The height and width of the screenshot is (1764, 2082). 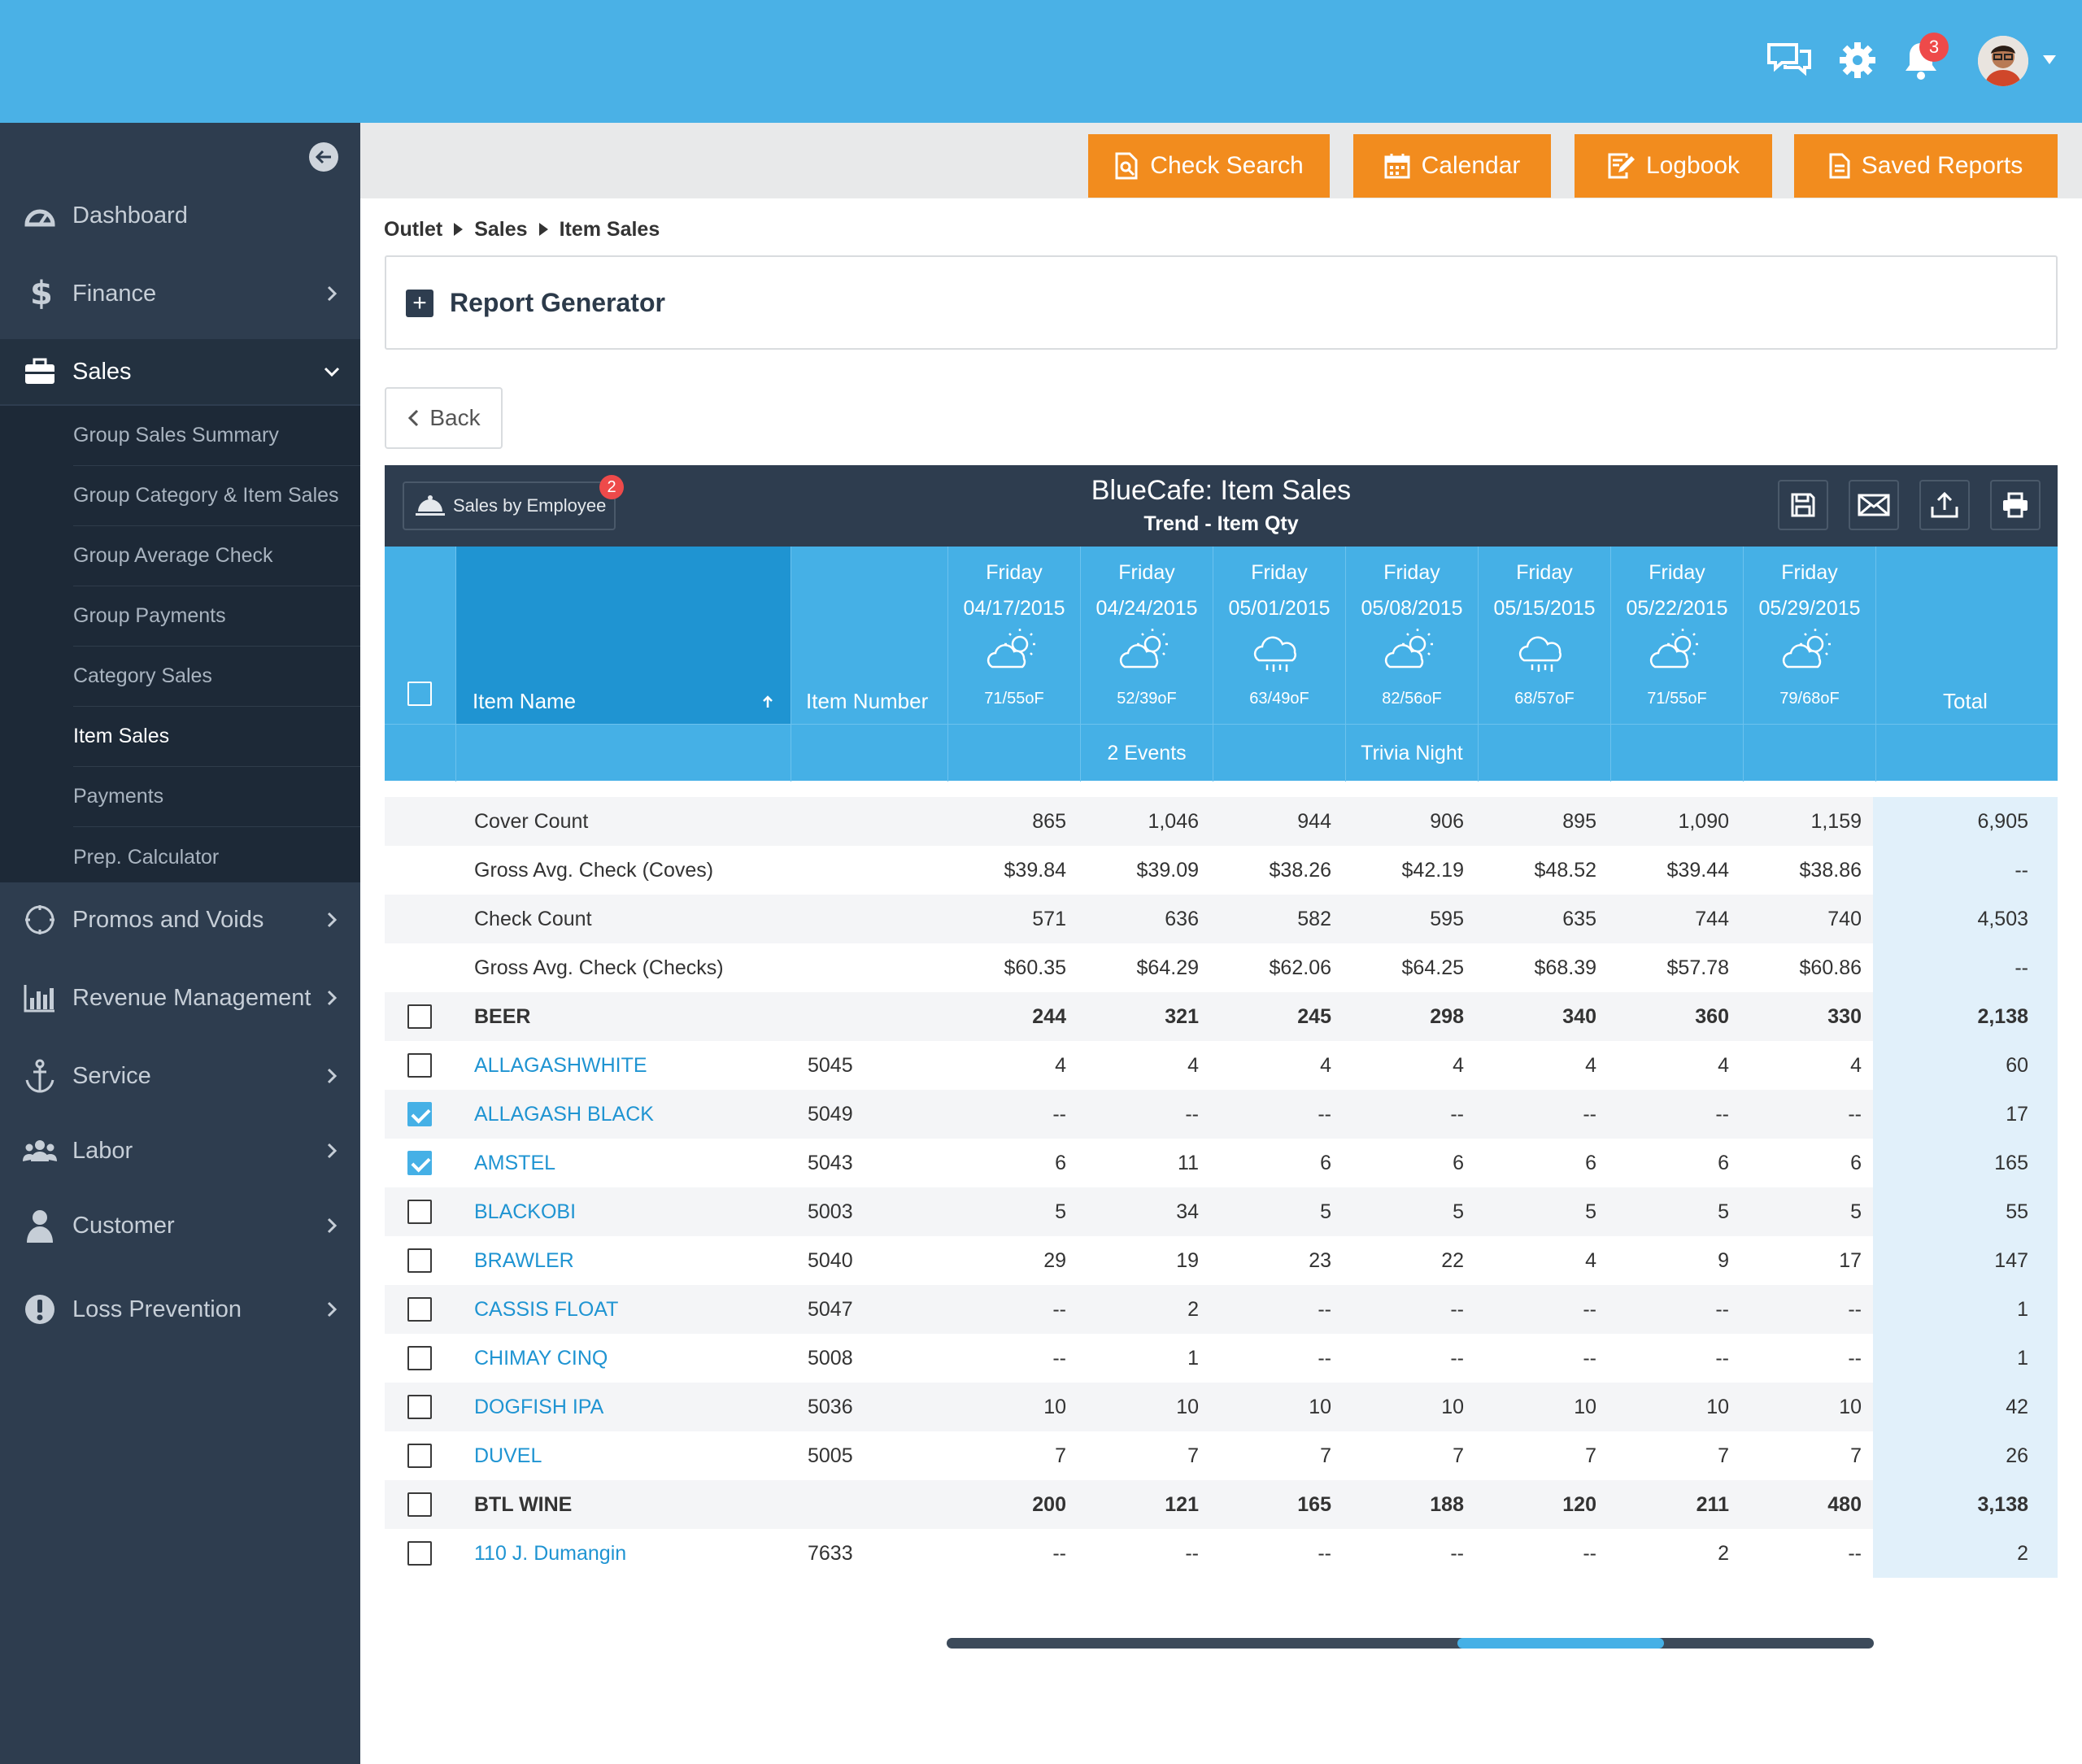 What do you see at coordinates (180, 371) in the screenshot?
I see `sidebar-item-sales: Sales` at bounding box center [180, 371].